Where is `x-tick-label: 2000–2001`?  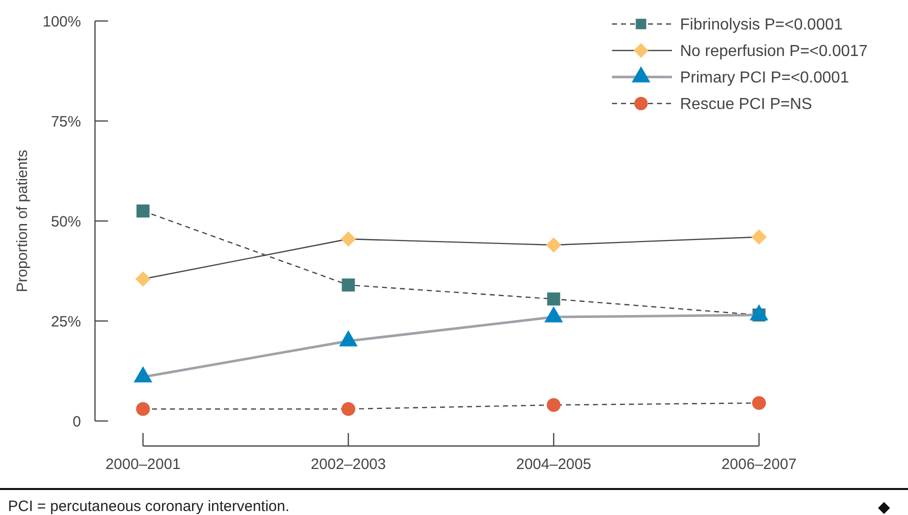 x-tick-label: 2000–2001 is located at coordinates (143, 464).